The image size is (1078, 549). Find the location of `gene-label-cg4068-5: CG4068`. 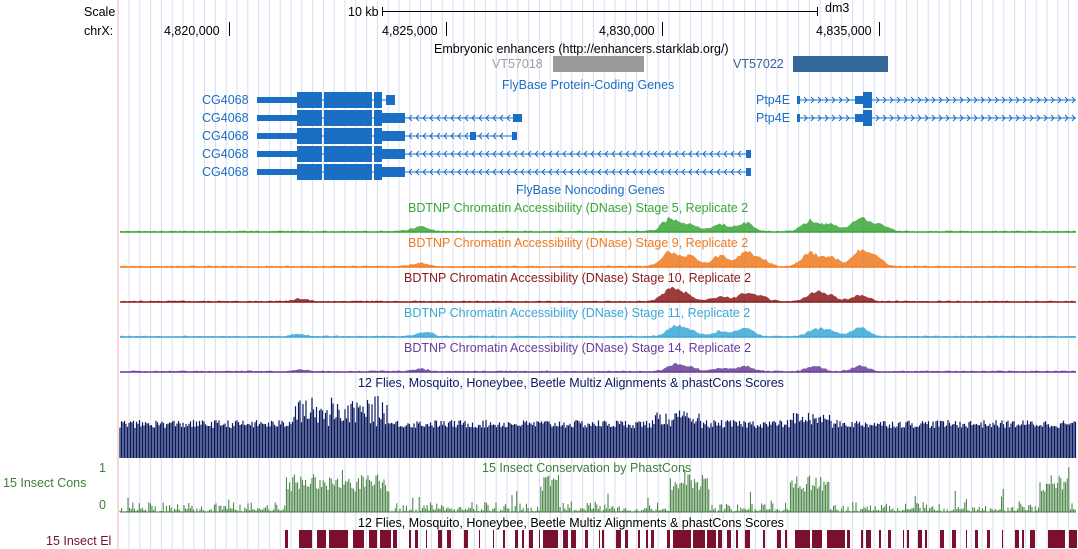

gene-label-cg4068-5: CG4068 is located at coordinates (225, 172).